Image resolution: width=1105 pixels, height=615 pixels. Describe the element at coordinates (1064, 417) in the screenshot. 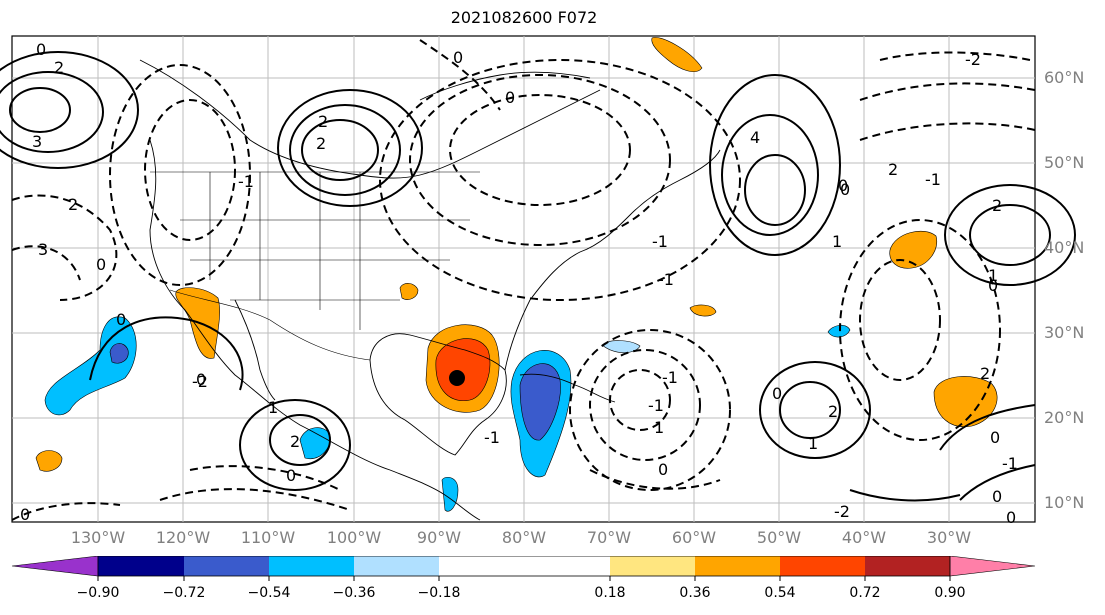

I see `lat-label-20n: 20°N` at that location.